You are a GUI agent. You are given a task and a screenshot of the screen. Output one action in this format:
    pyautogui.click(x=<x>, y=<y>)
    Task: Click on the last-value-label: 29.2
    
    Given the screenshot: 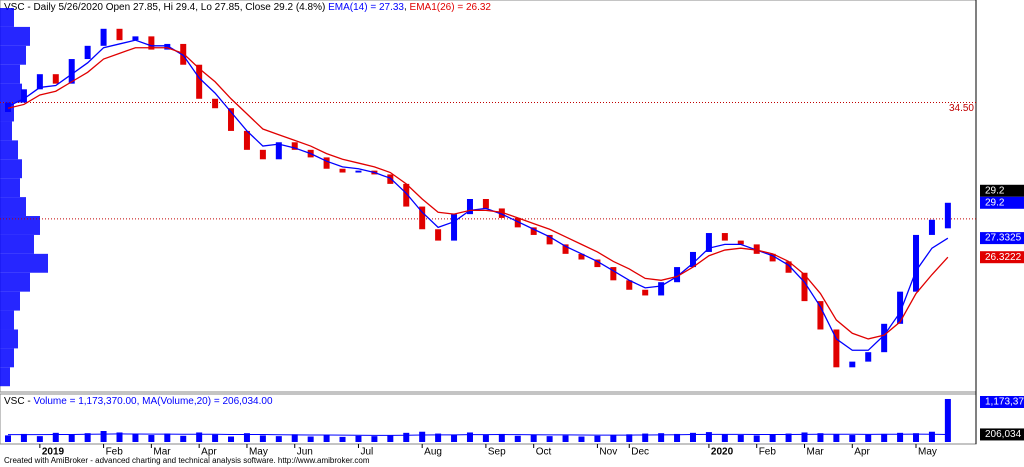 What is the action you would take?
    pyautogui.click(x=995, y=202)
    